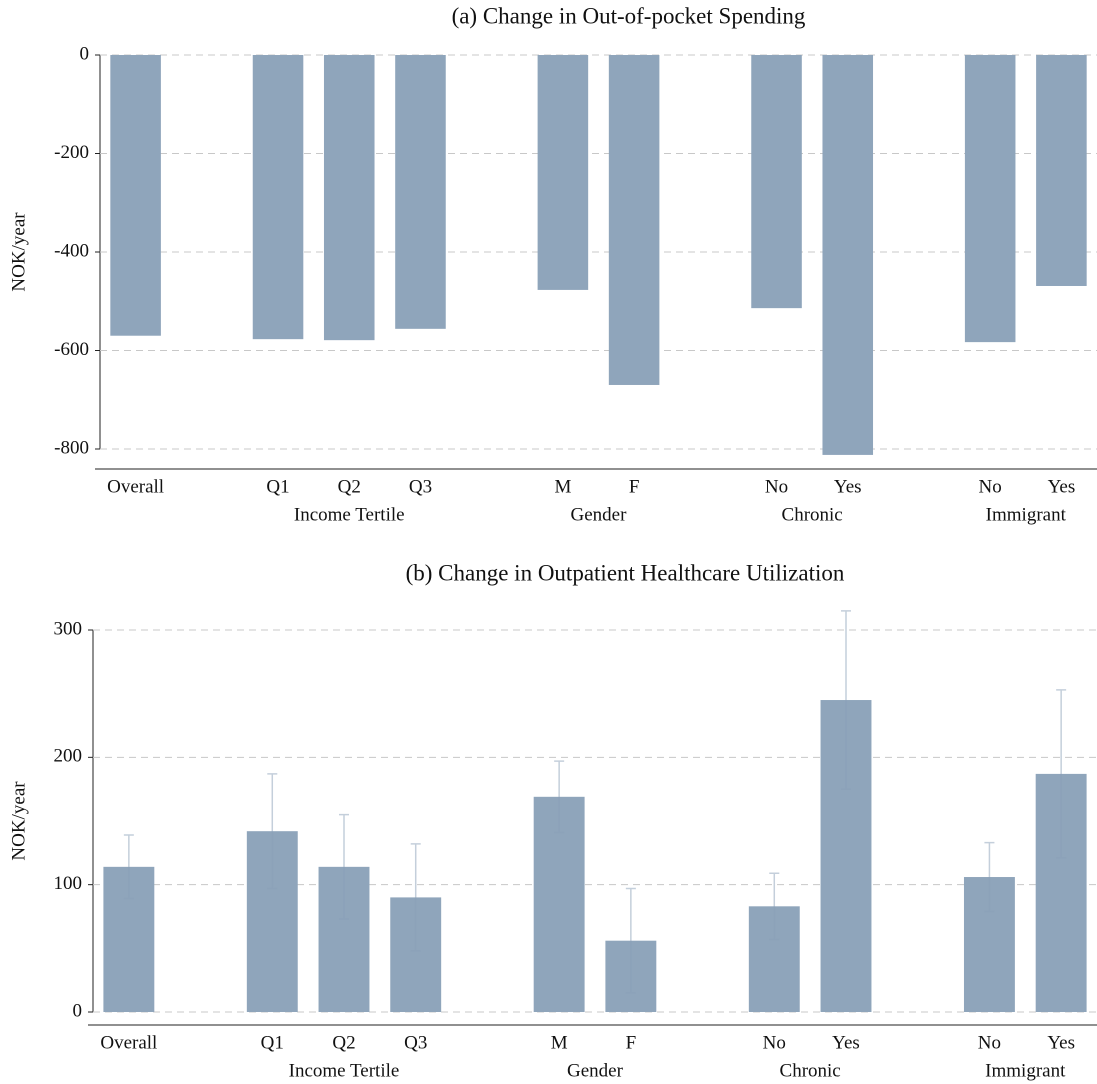  What do you see at coordinates (71, 152) in the screenshot?
I see `y-tick-label: -200` at bounding box center [71, 152].